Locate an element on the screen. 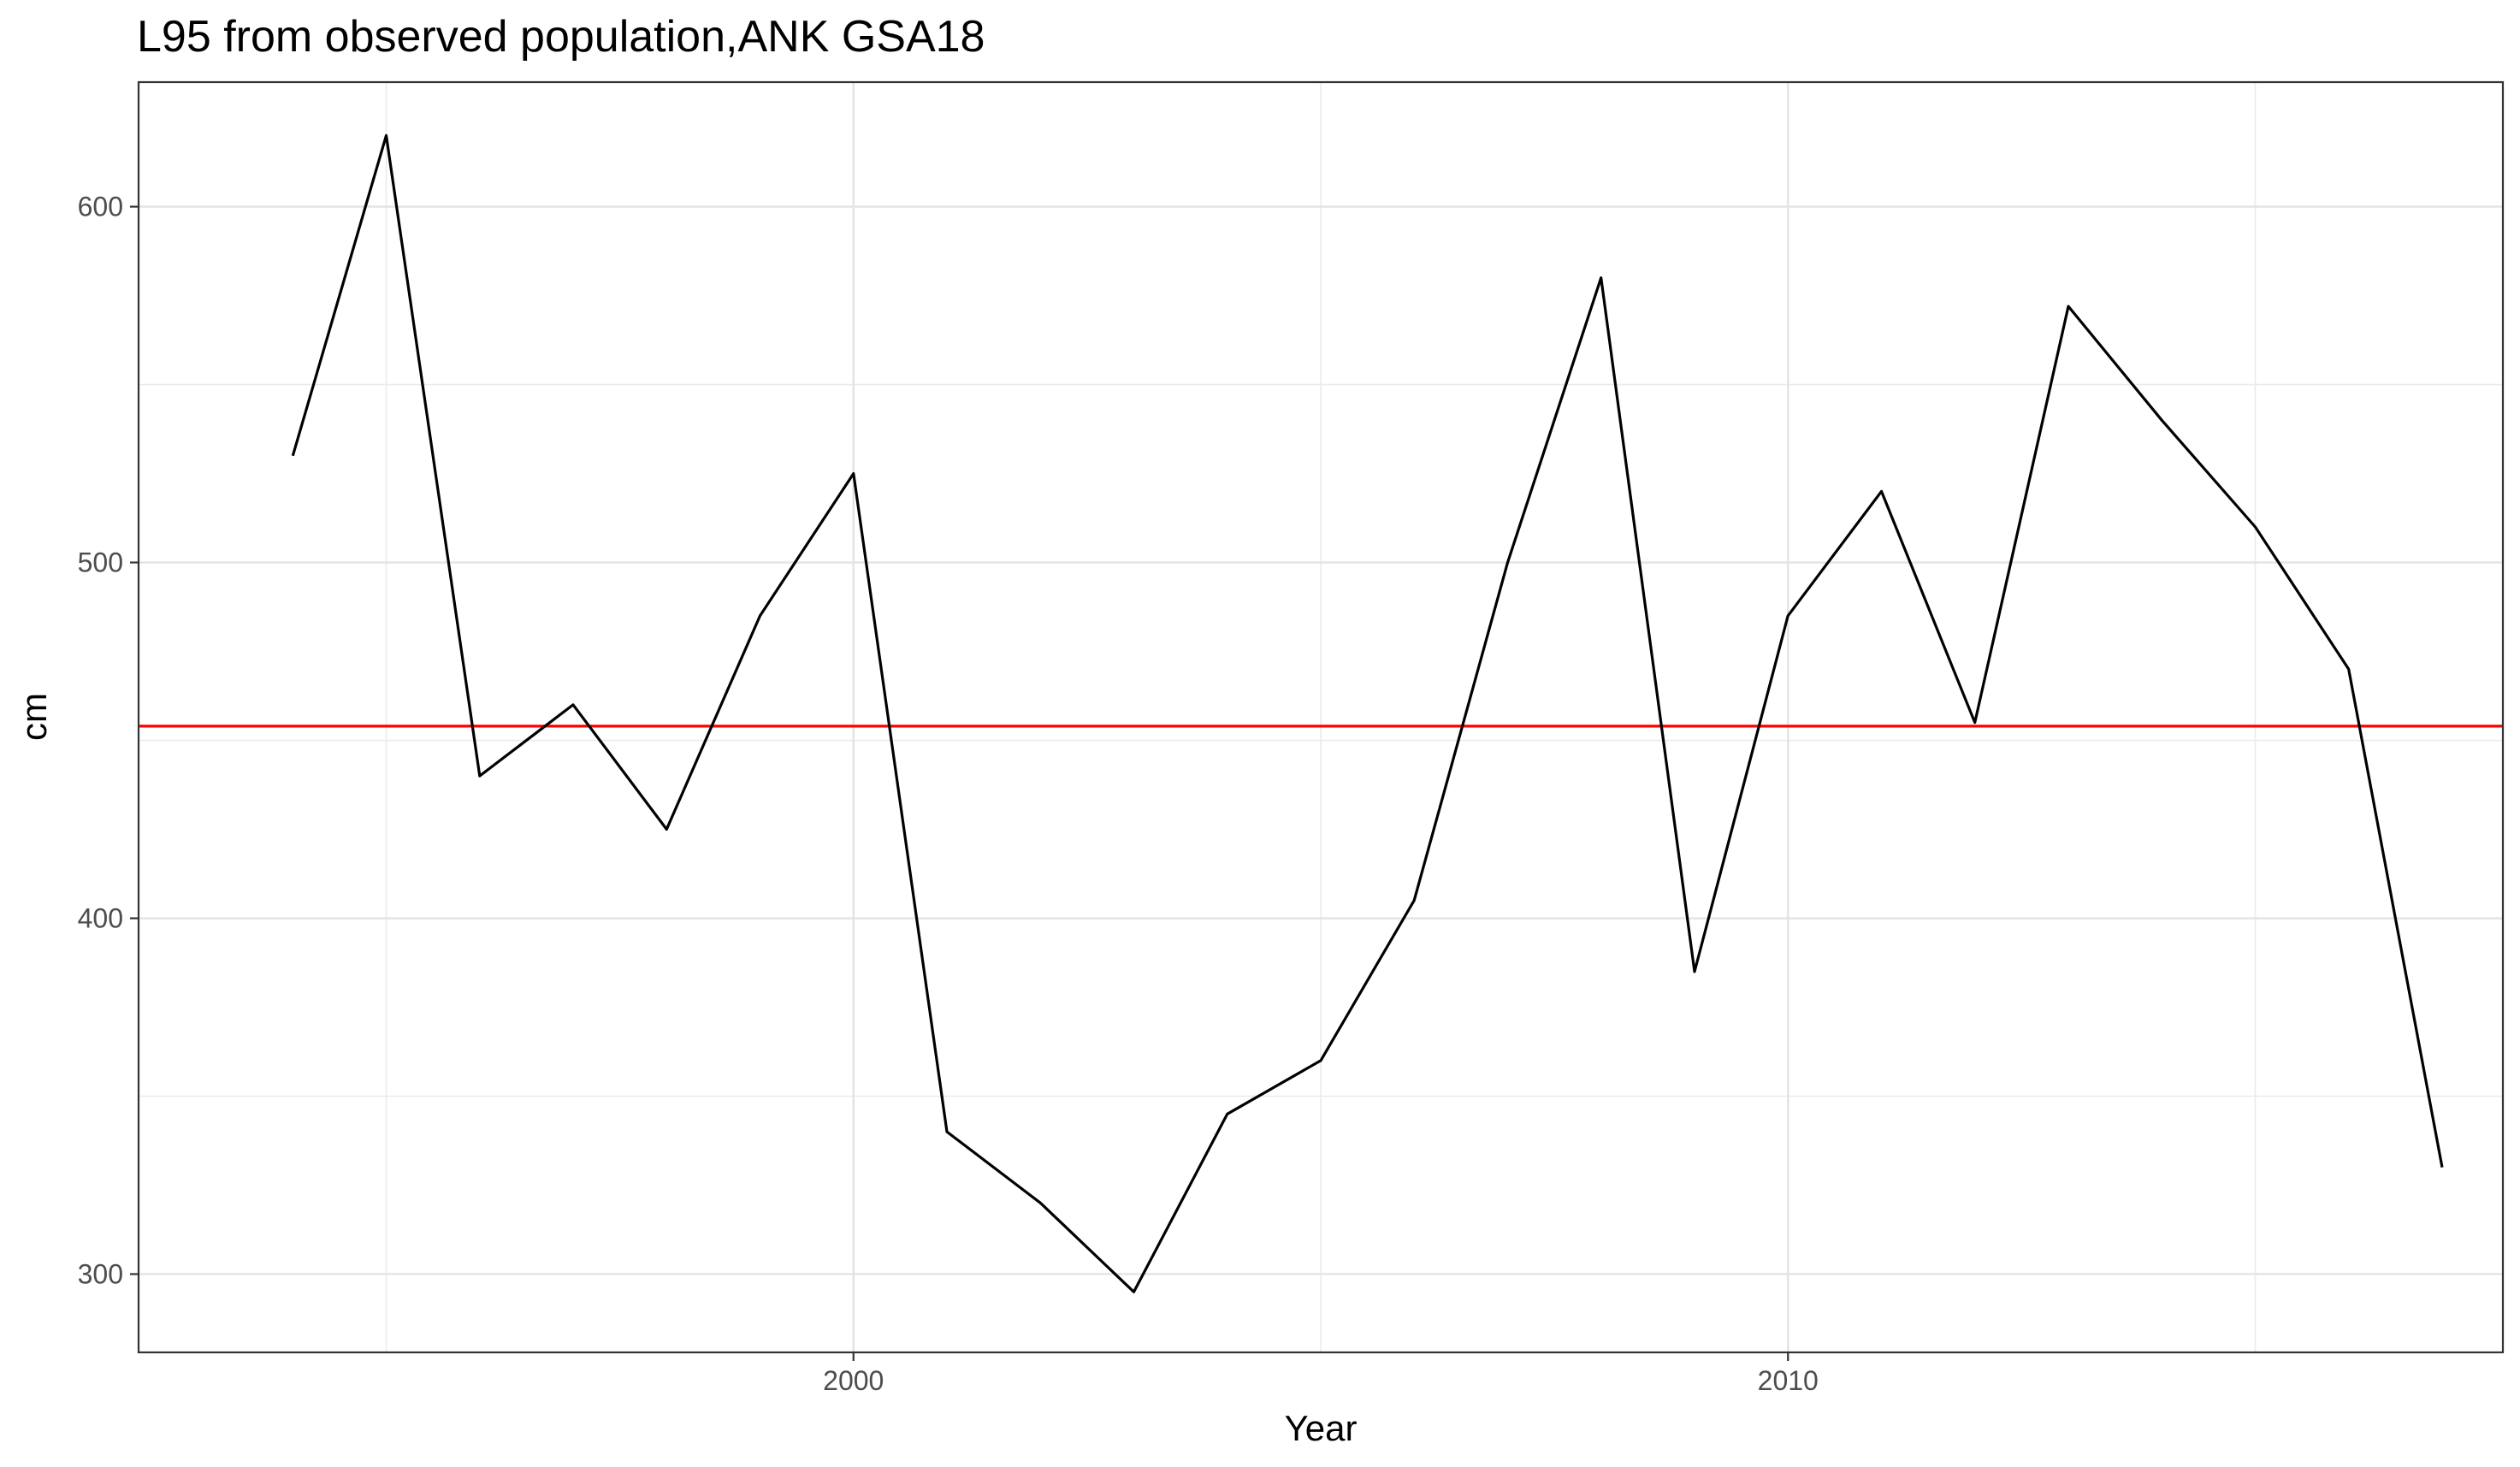 Image resolution: width=2520 pixels, height=1467 pixels. y-axis: 300 400 500 600 is located at coordinates (108, 740).